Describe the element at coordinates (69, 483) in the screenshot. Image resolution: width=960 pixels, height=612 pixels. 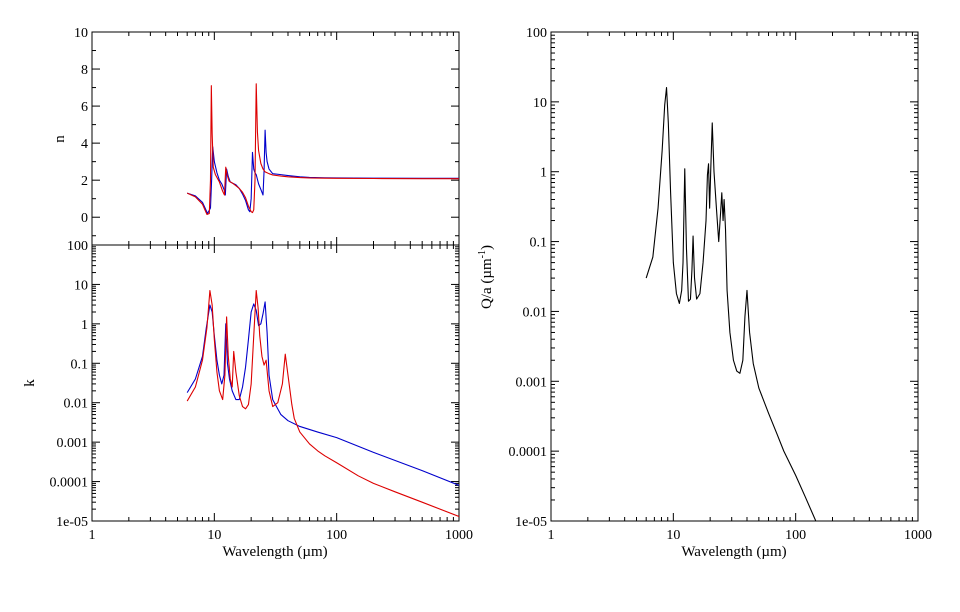
I see `y-tick-label-k: 0.0001` at that location.